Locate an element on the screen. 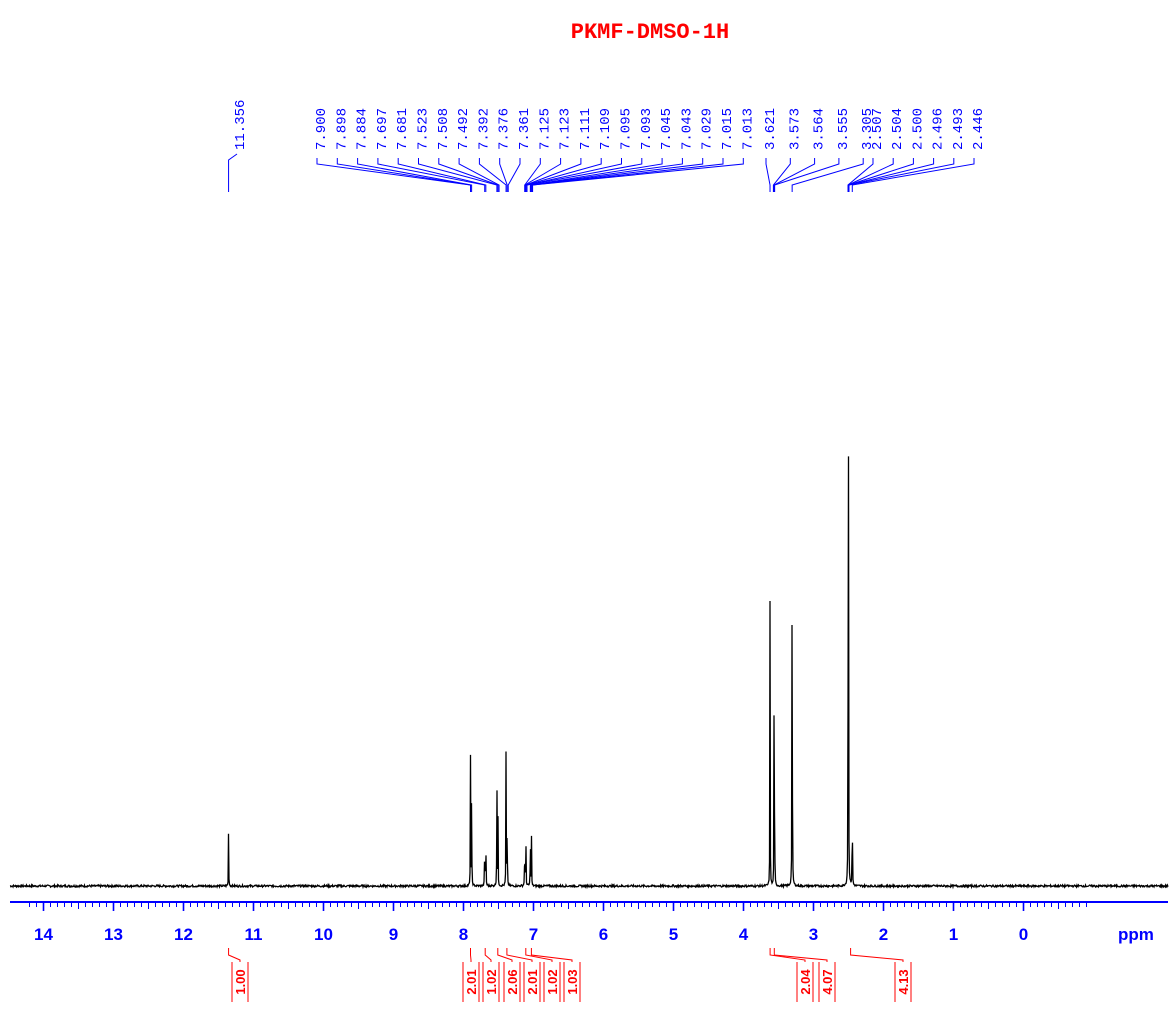 This screenshot has height=1009, width=1172. peak-label: 3.621 is located at coordinates (771, 129).